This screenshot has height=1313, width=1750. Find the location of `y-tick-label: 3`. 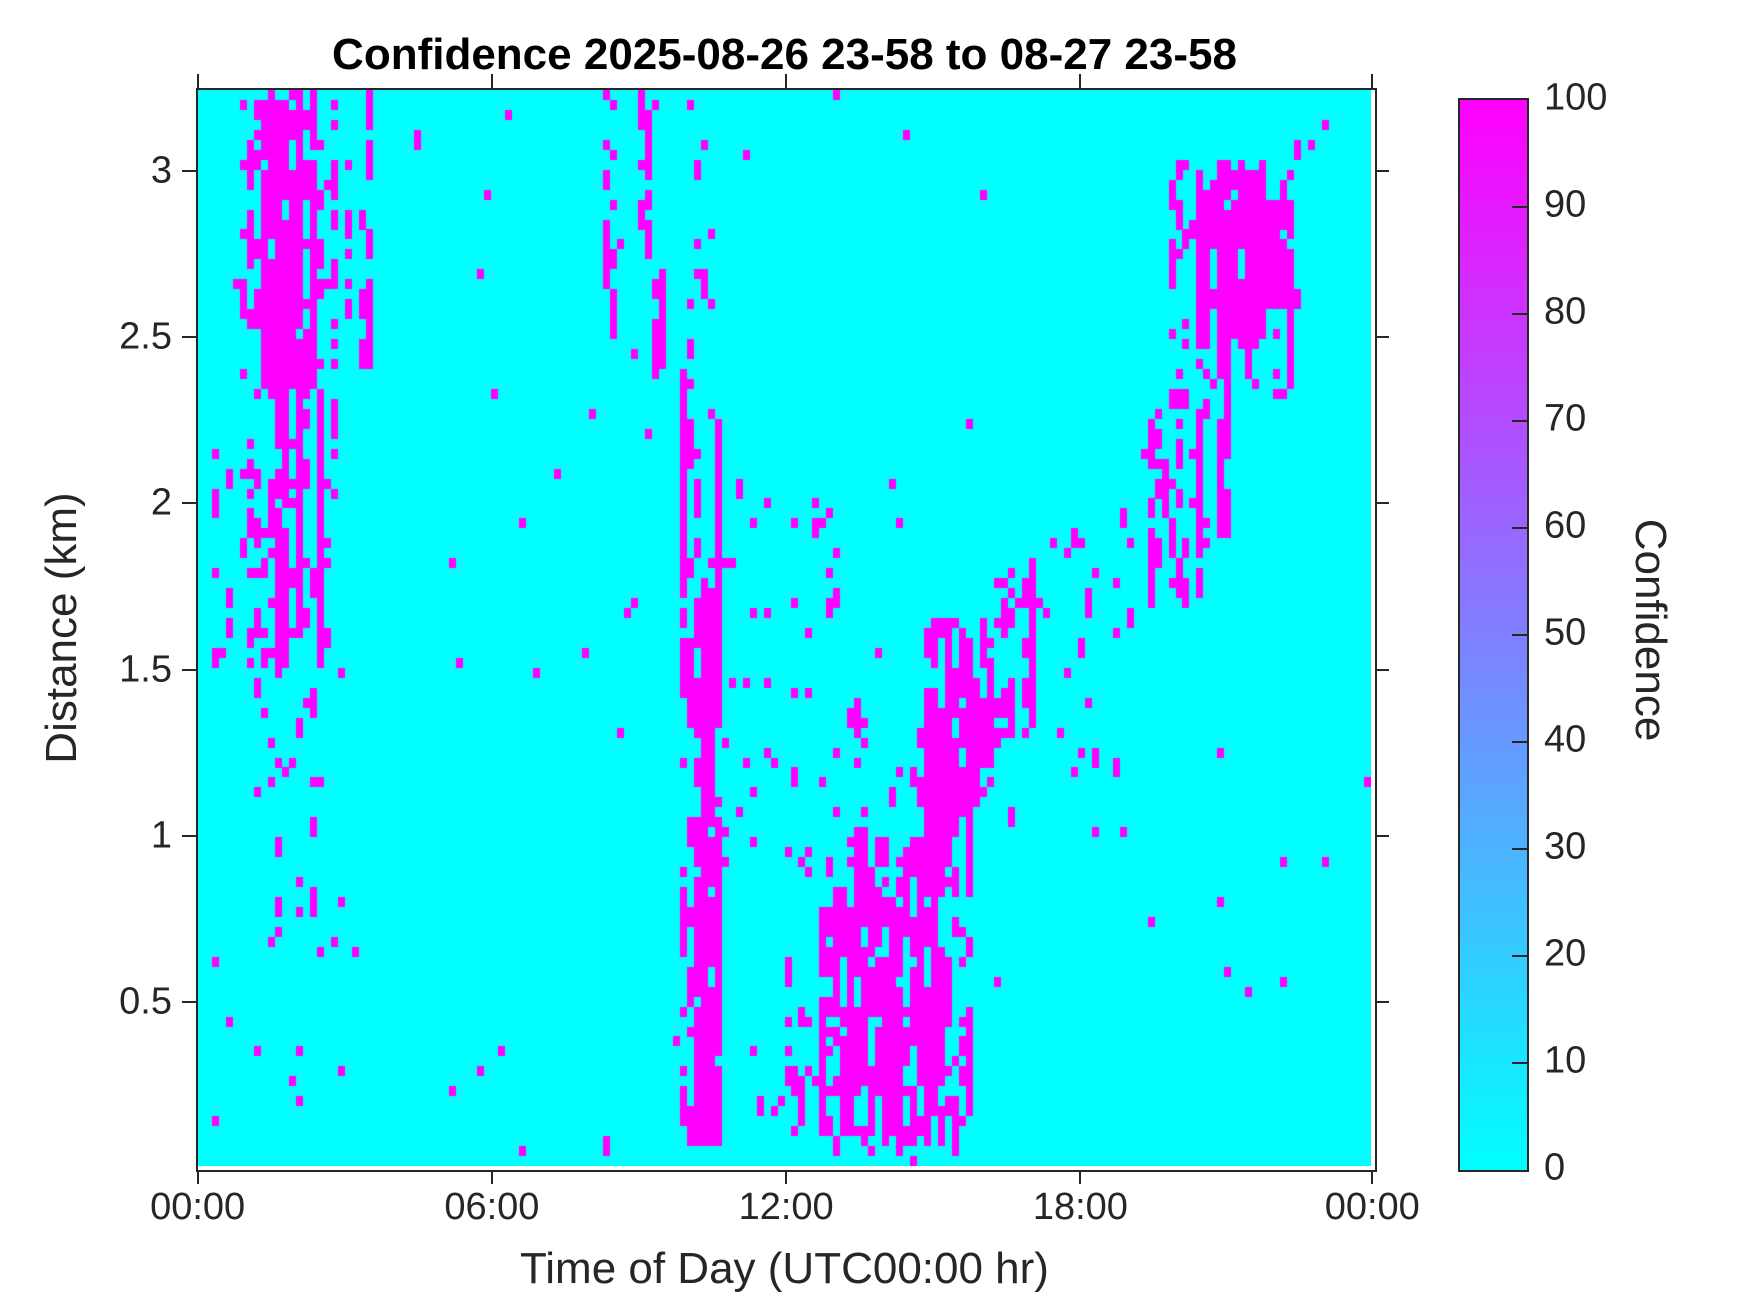

y-tick-label: 3 is located at coordinates (161, 170).